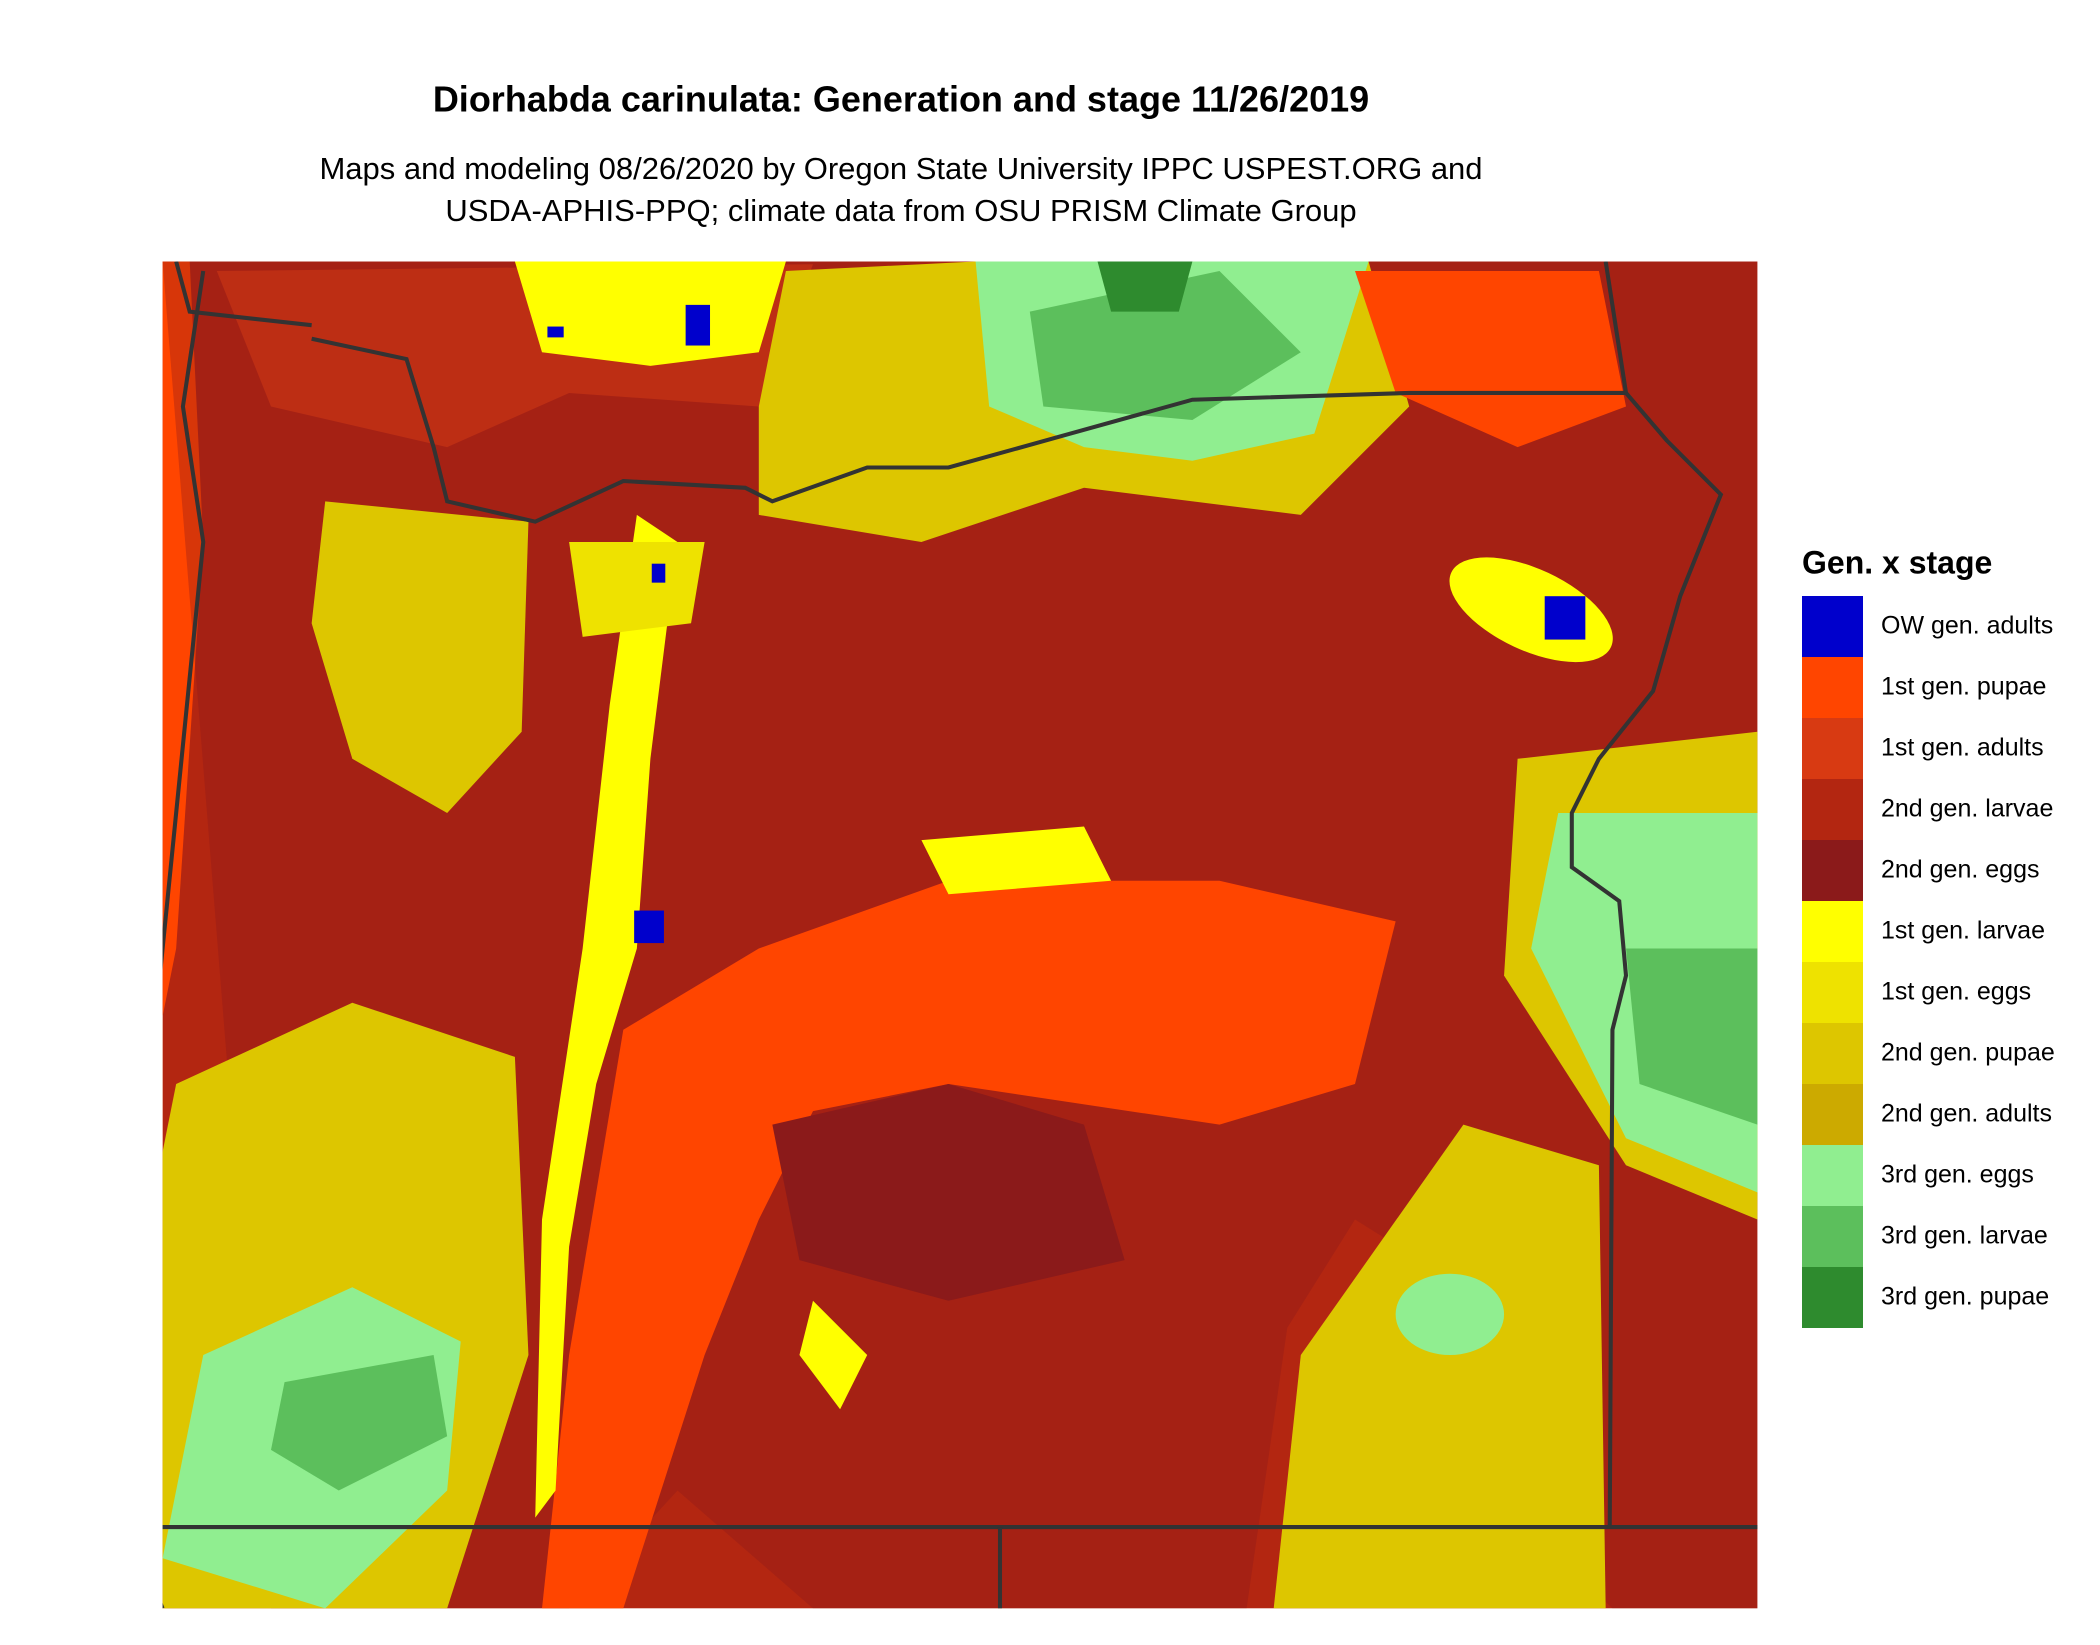 This screenshot has height=1645, width=2100. What do you see at coordinates (1960, 870) in the screenshot?
I see `legend-label: 2nd gen. eggs` at bounding box center [1960, 870].